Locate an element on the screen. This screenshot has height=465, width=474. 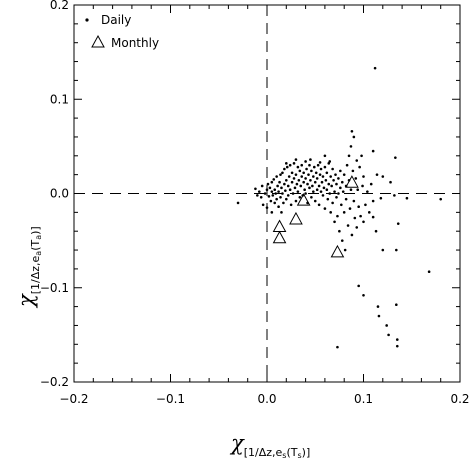
x-tick-labels: −0.2 −0.1 0.0 0.1 0.2 is located at coordinates (264, 399).